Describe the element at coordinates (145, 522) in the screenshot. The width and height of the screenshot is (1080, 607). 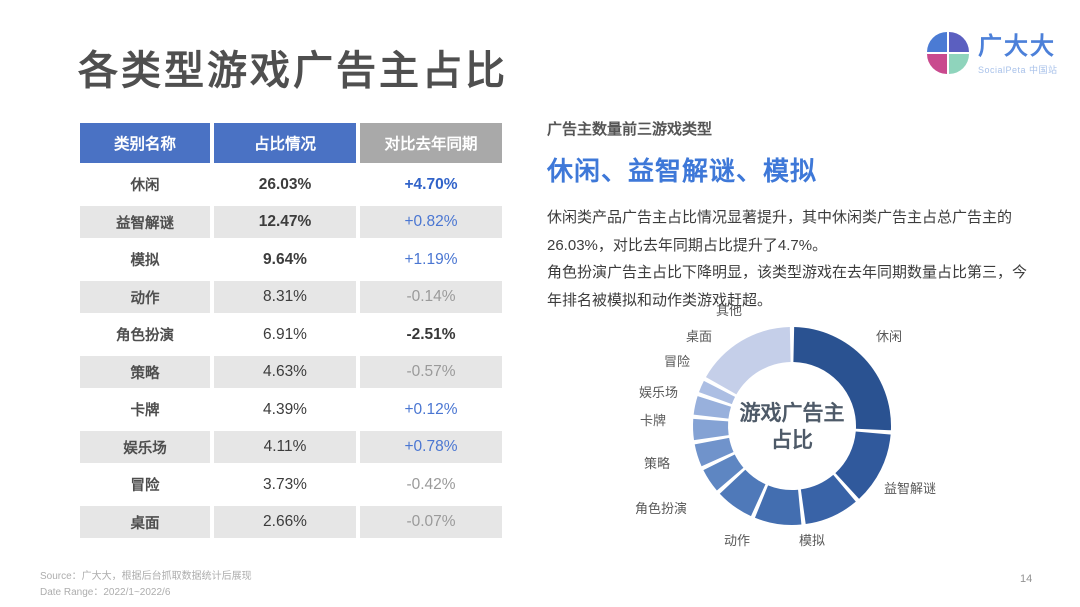
I see `category-cell: 桌面` at that location.